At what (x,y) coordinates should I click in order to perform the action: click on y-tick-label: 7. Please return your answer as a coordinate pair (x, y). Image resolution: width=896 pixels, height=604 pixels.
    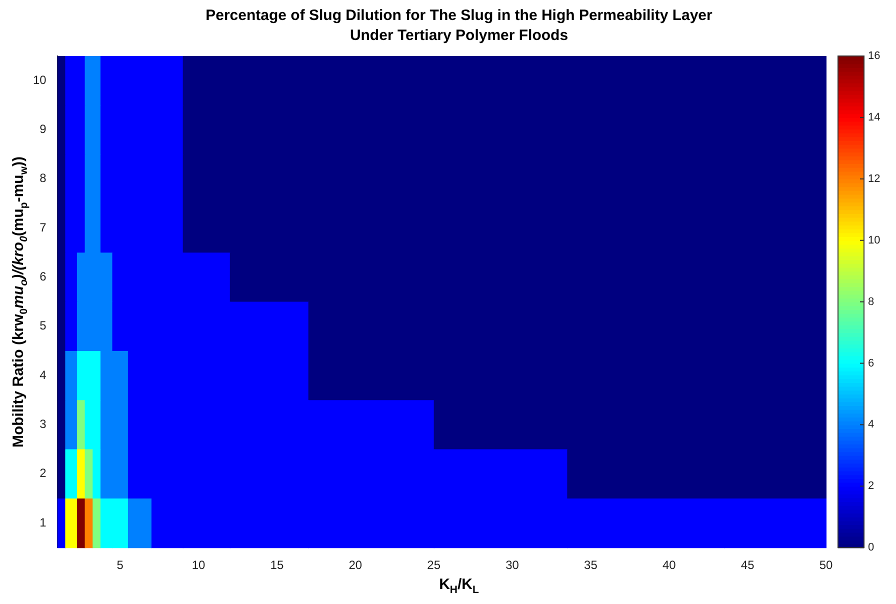
    Looking at the image, I should click on (43, 227).